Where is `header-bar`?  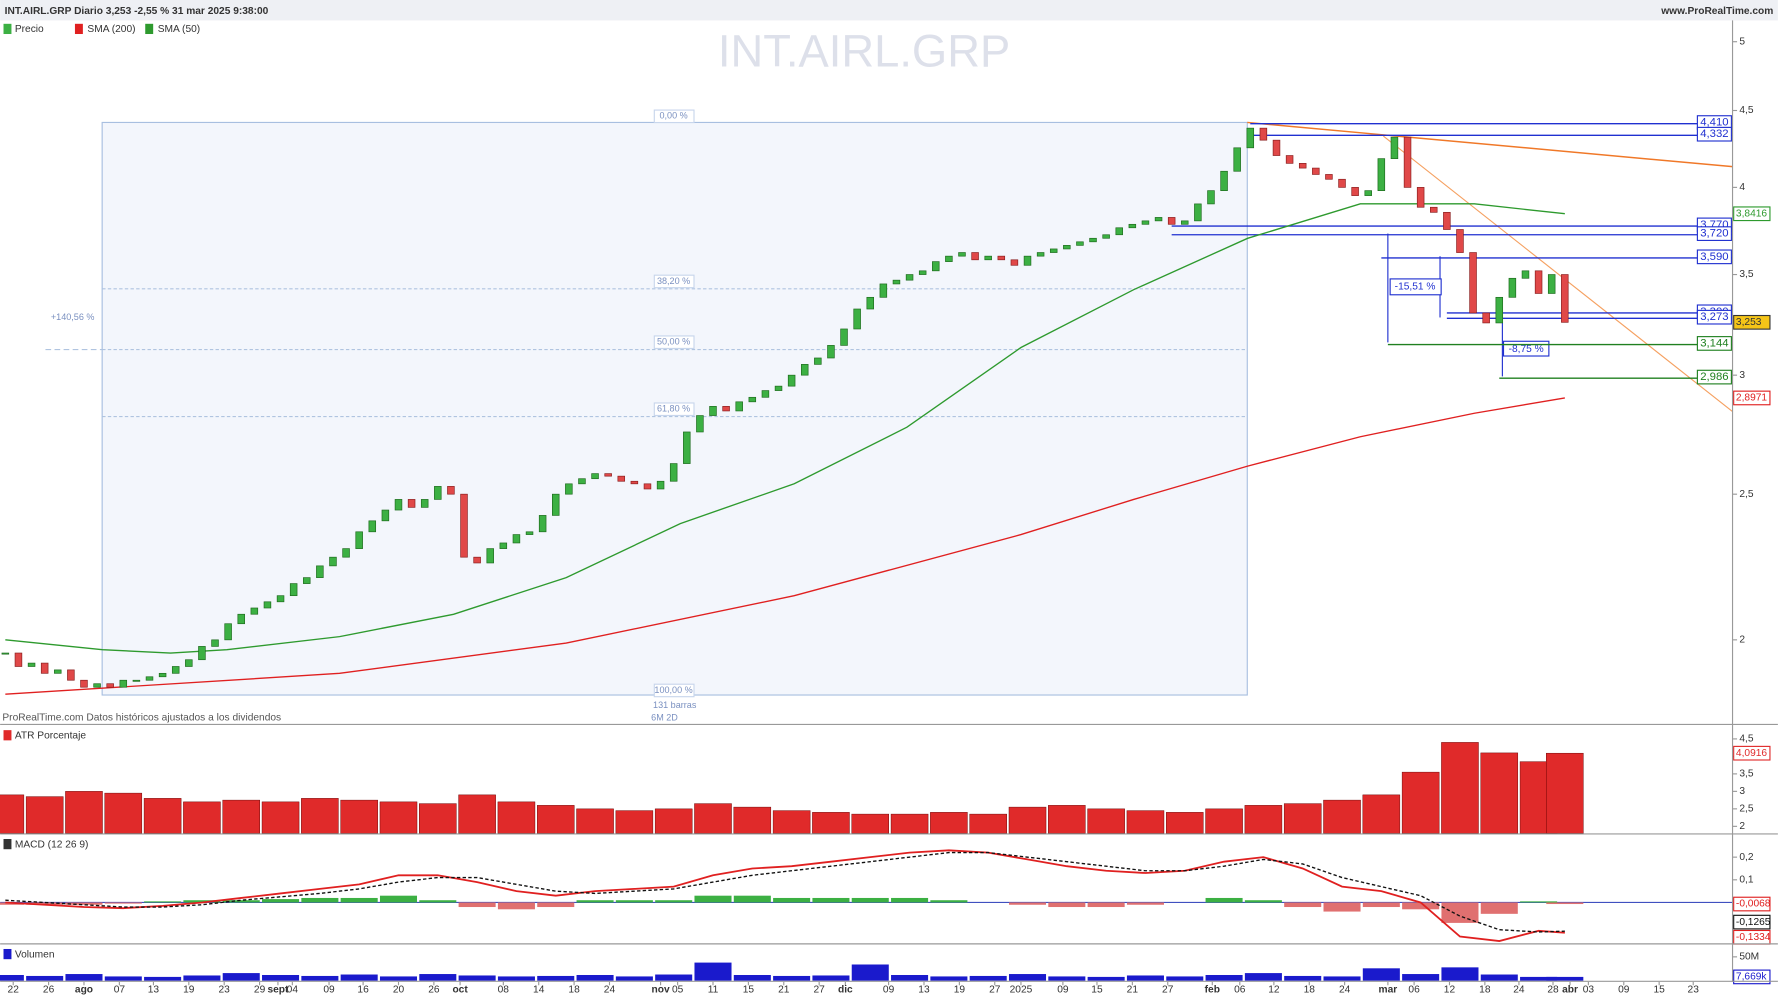 header-bar is located at coordinates (889, 10).